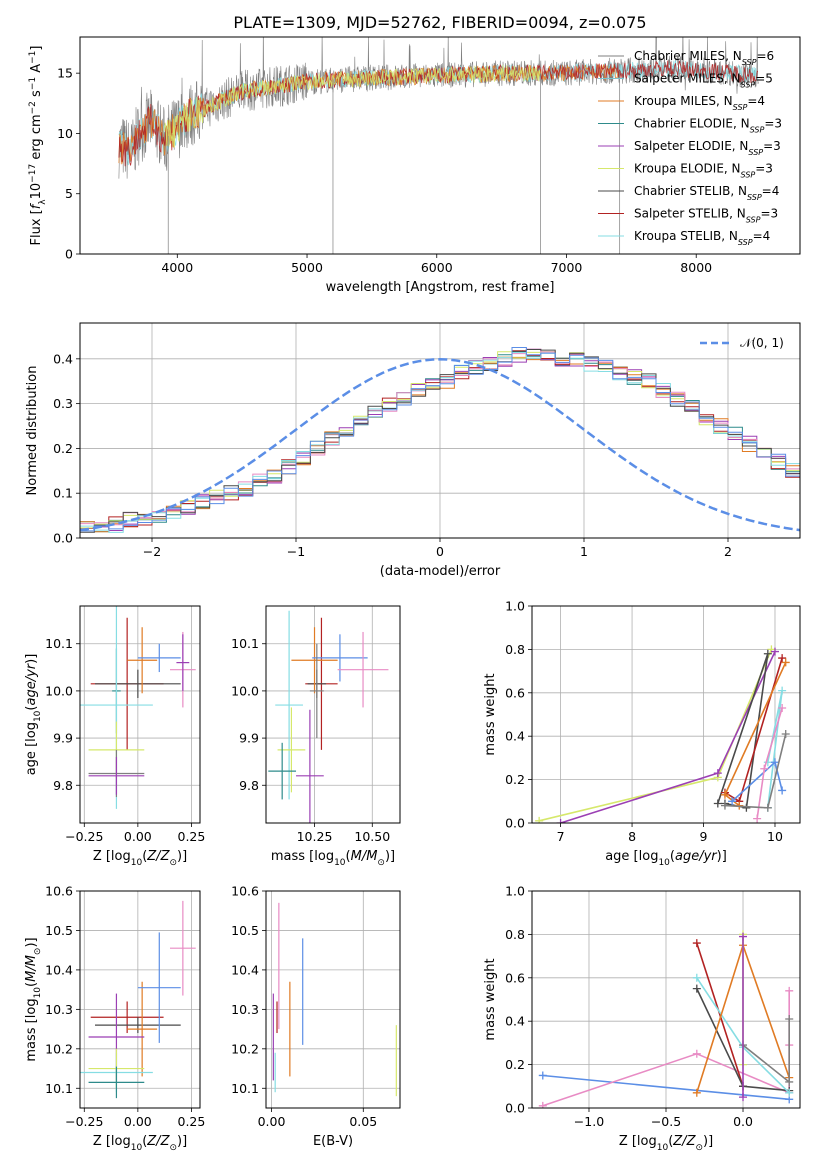 The width and height of the screenshot is (819, 1170). What do you see at coordinates (333, 1141) in the screenshot?
I see `x-axis-label: E(B-V)` at bounding box center [333, 1141].